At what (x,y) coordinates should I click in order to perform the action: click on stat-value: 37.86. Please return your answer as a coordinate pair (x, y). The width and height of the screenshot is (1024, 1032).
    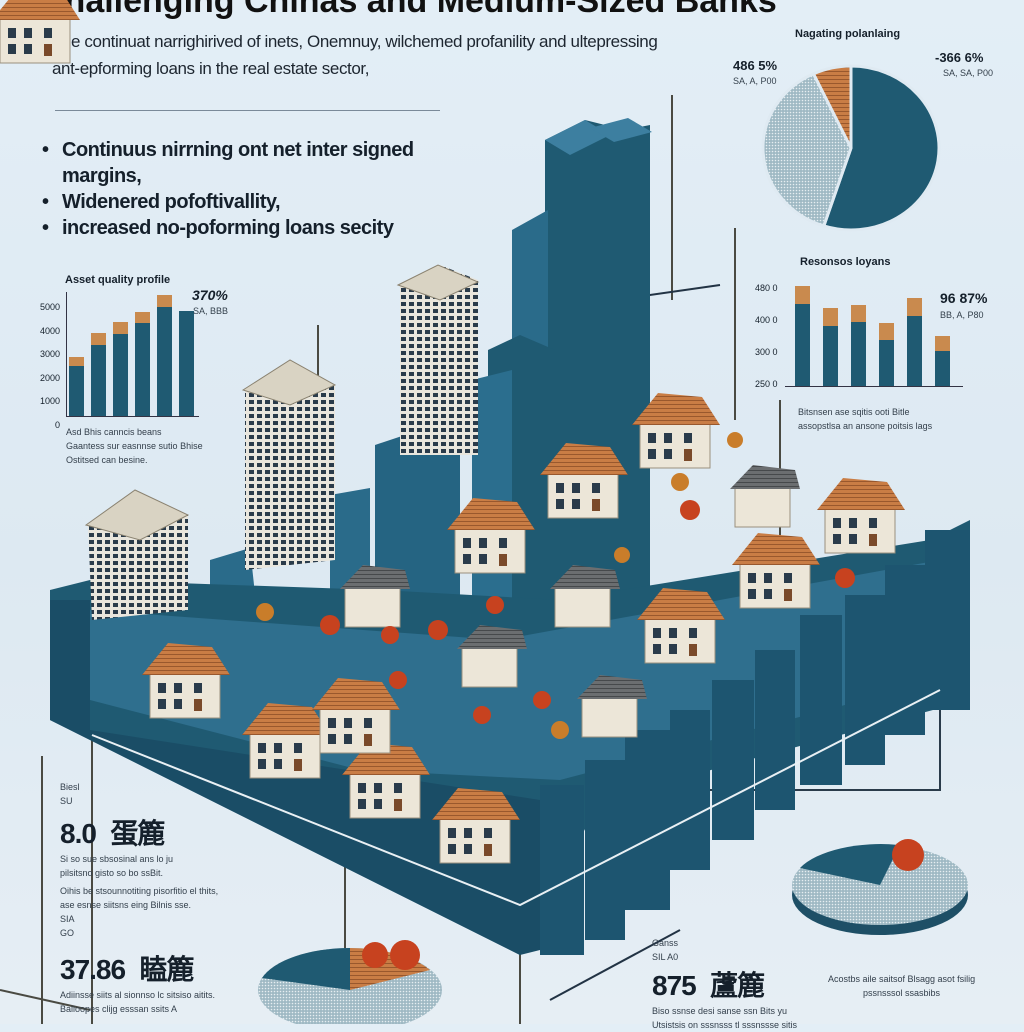
    Looking at the image, I should click on (93, 969).